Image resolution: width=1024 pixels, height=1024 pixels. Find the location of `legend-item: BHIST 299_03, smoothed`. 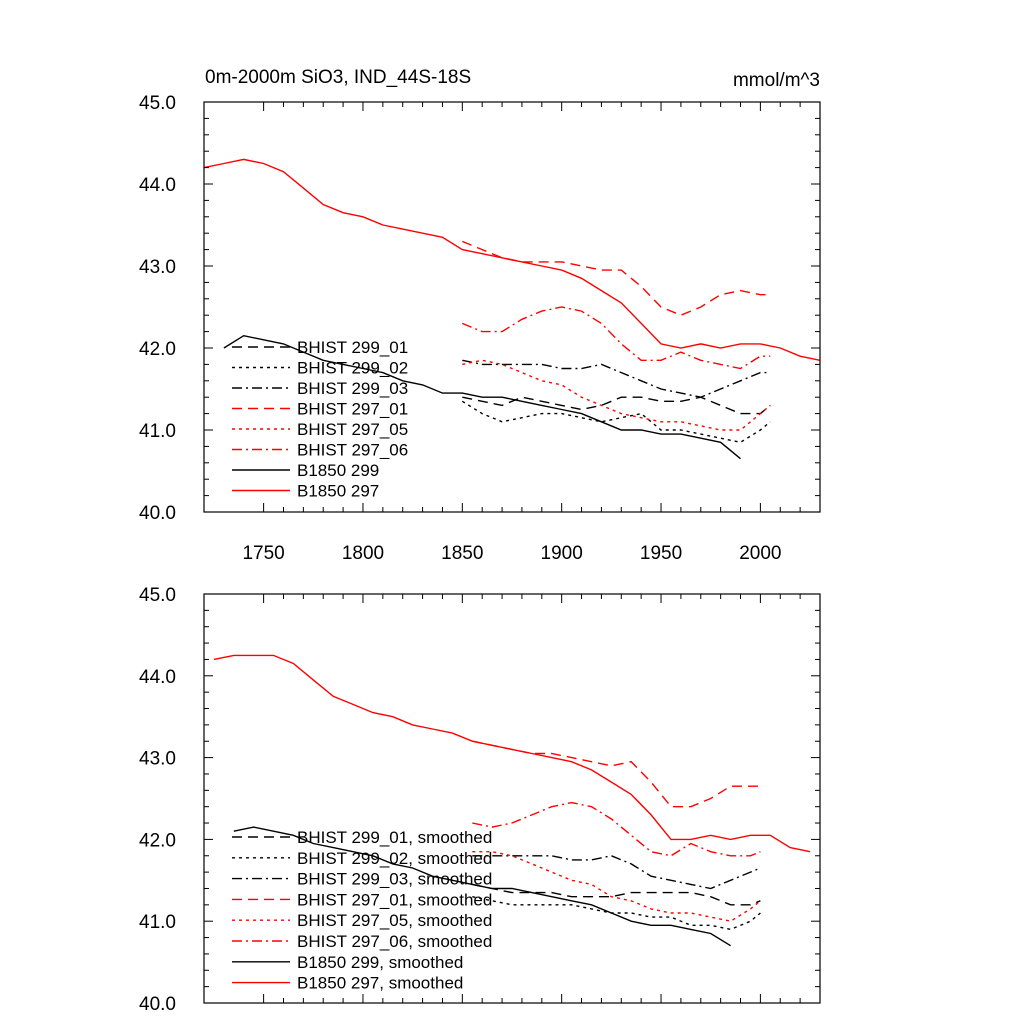

legend-item: BHIST 299_03, smoothed is located at coordinates (362, 879).